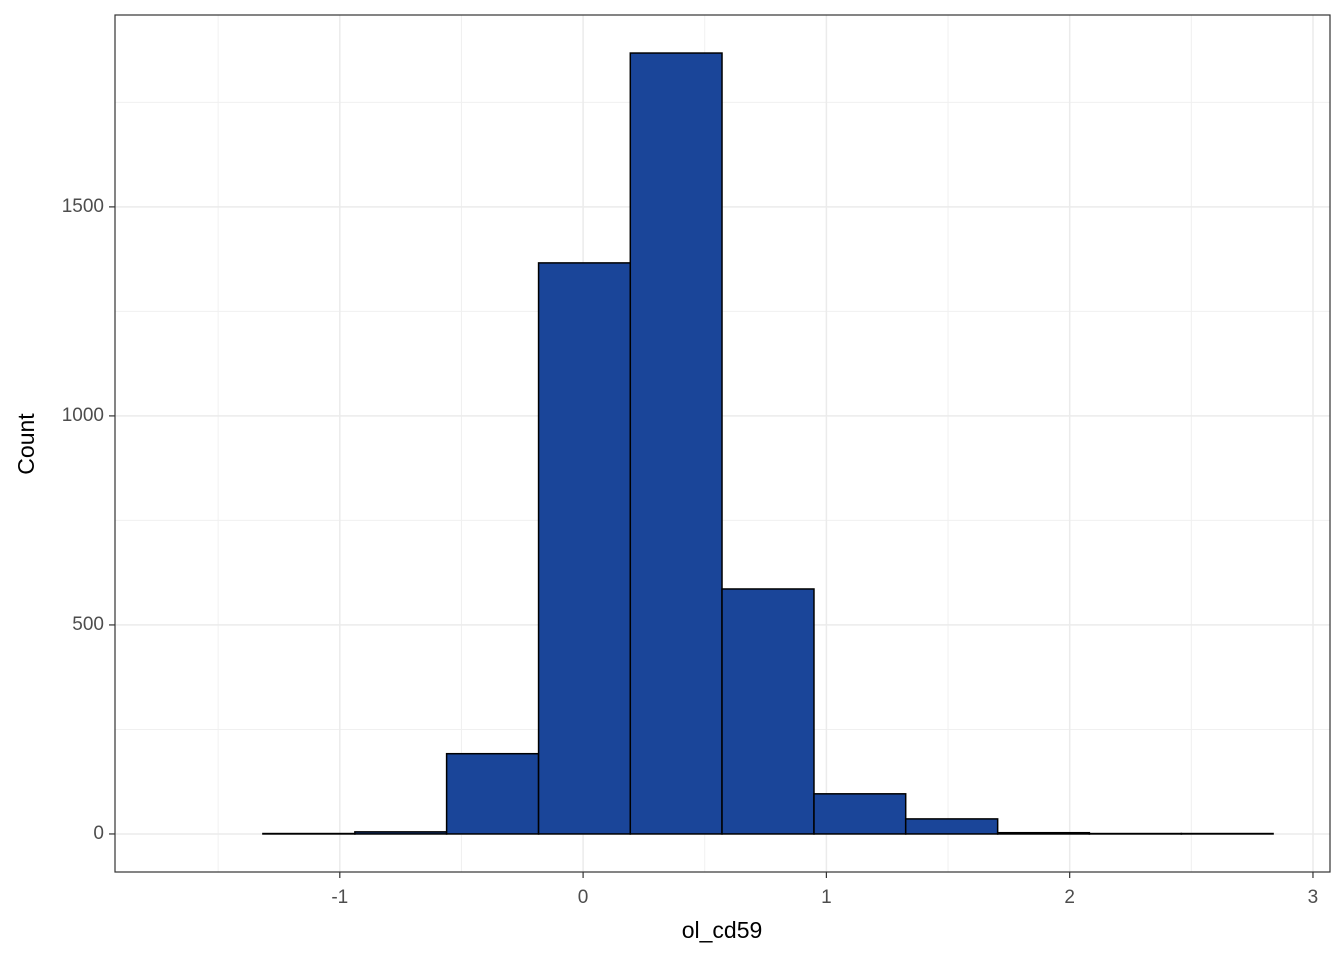 The image size is (1344, 960). I want to click on x-tick-label: 2, so click(1069, 897).